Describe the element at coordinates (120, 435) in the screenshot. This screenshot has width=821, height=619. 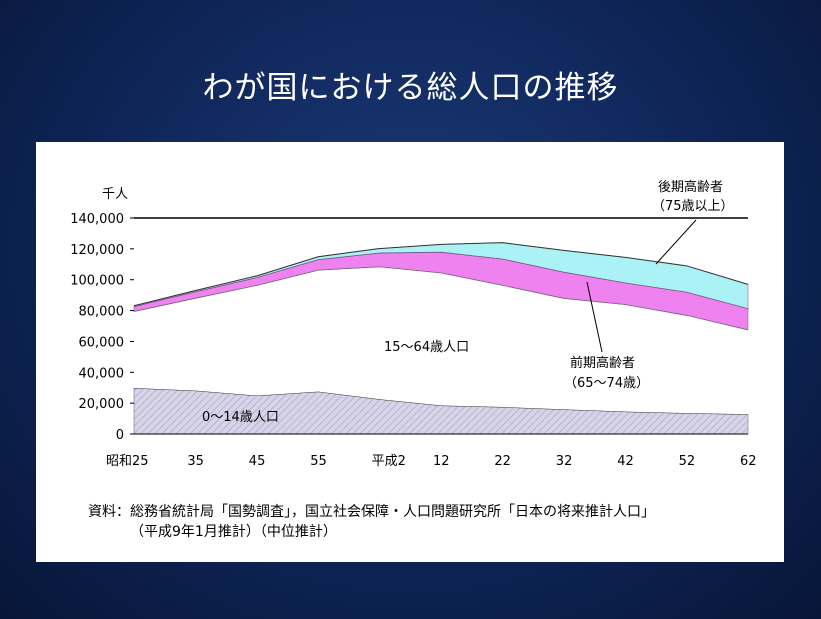
I see `y-tick-label: 0` at that location.